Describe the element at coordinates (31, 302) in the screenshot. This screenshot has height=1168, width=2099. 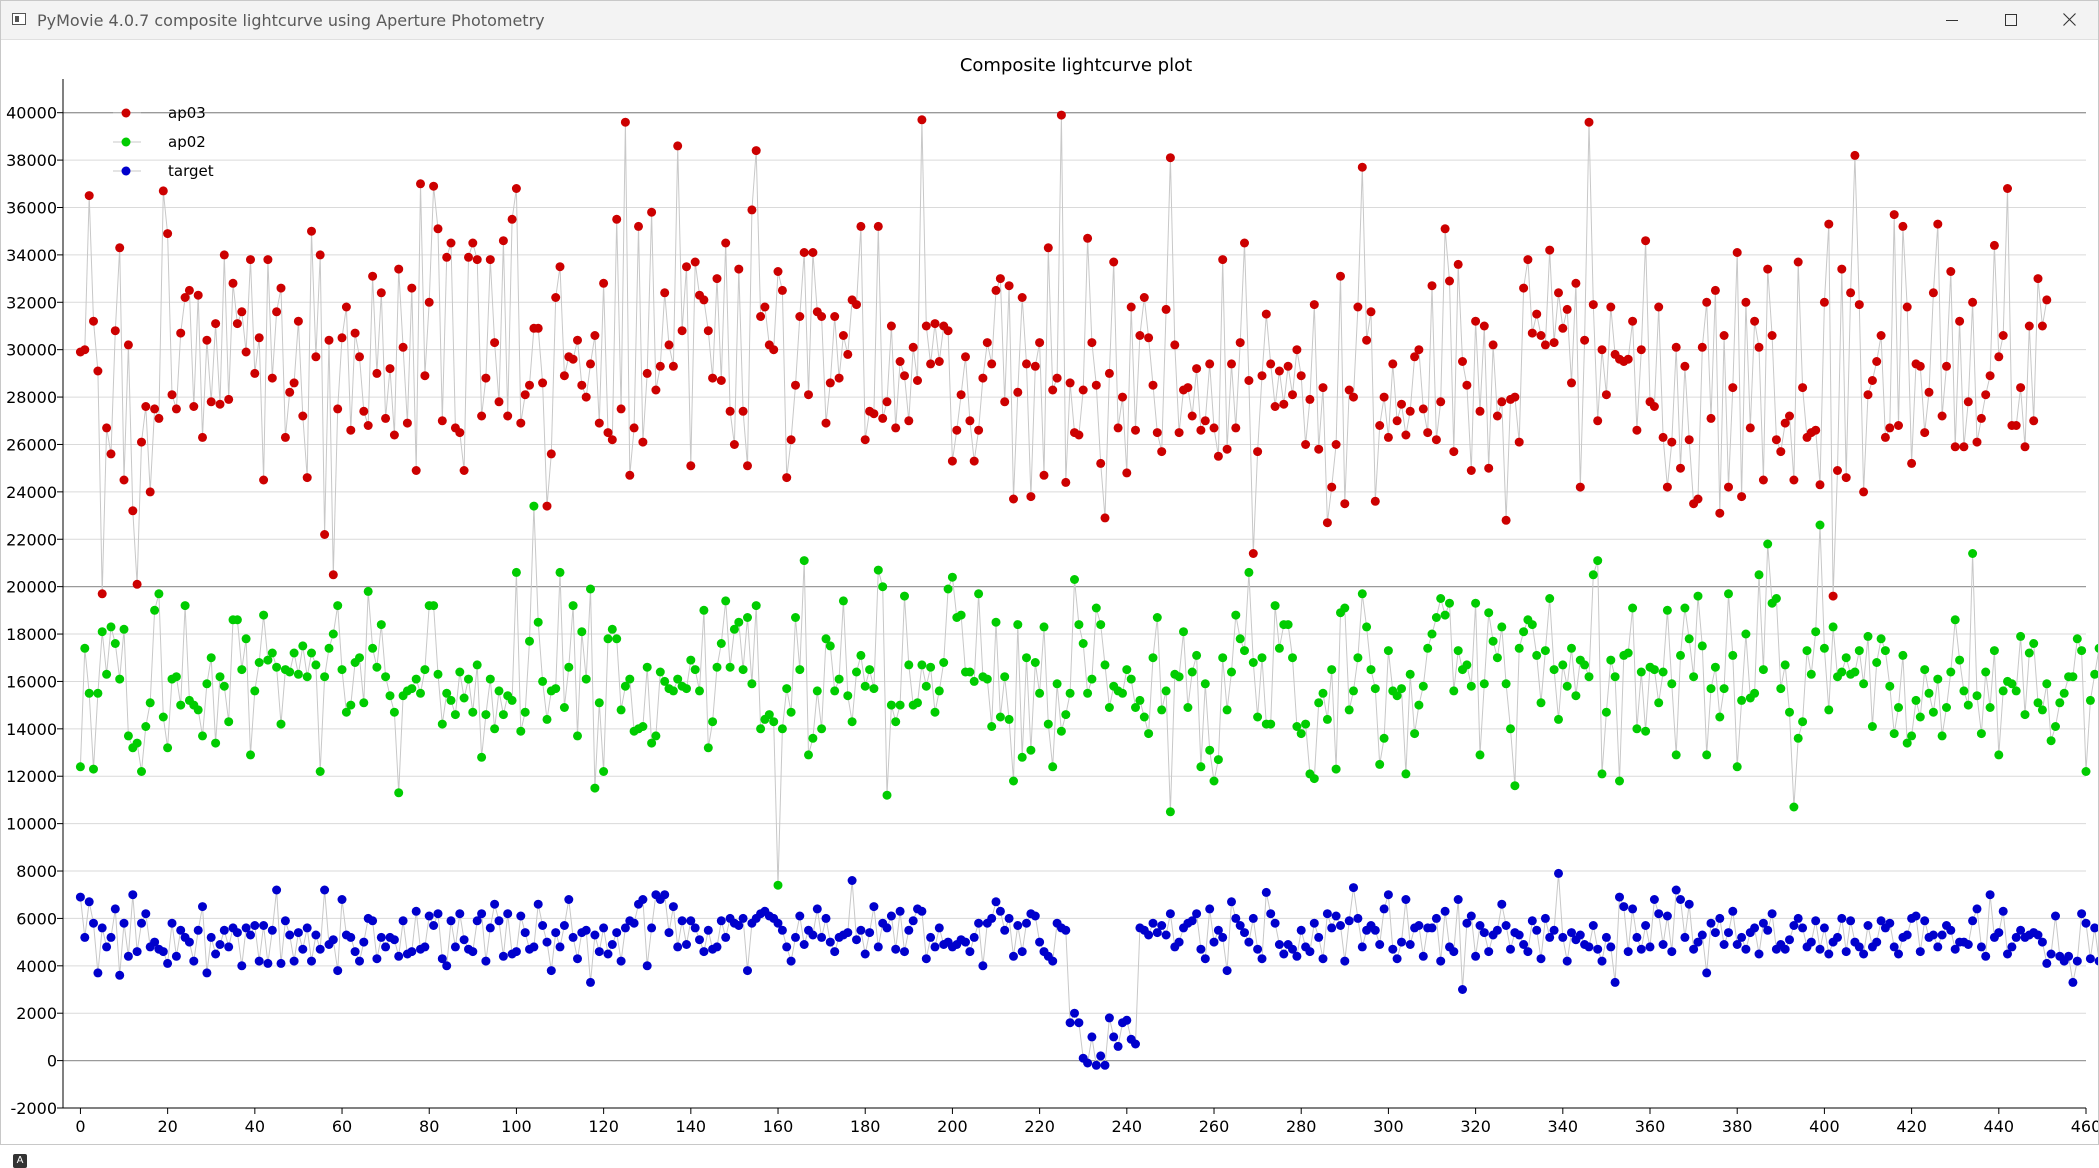
I see `y-tick-label: 32000` at that location.